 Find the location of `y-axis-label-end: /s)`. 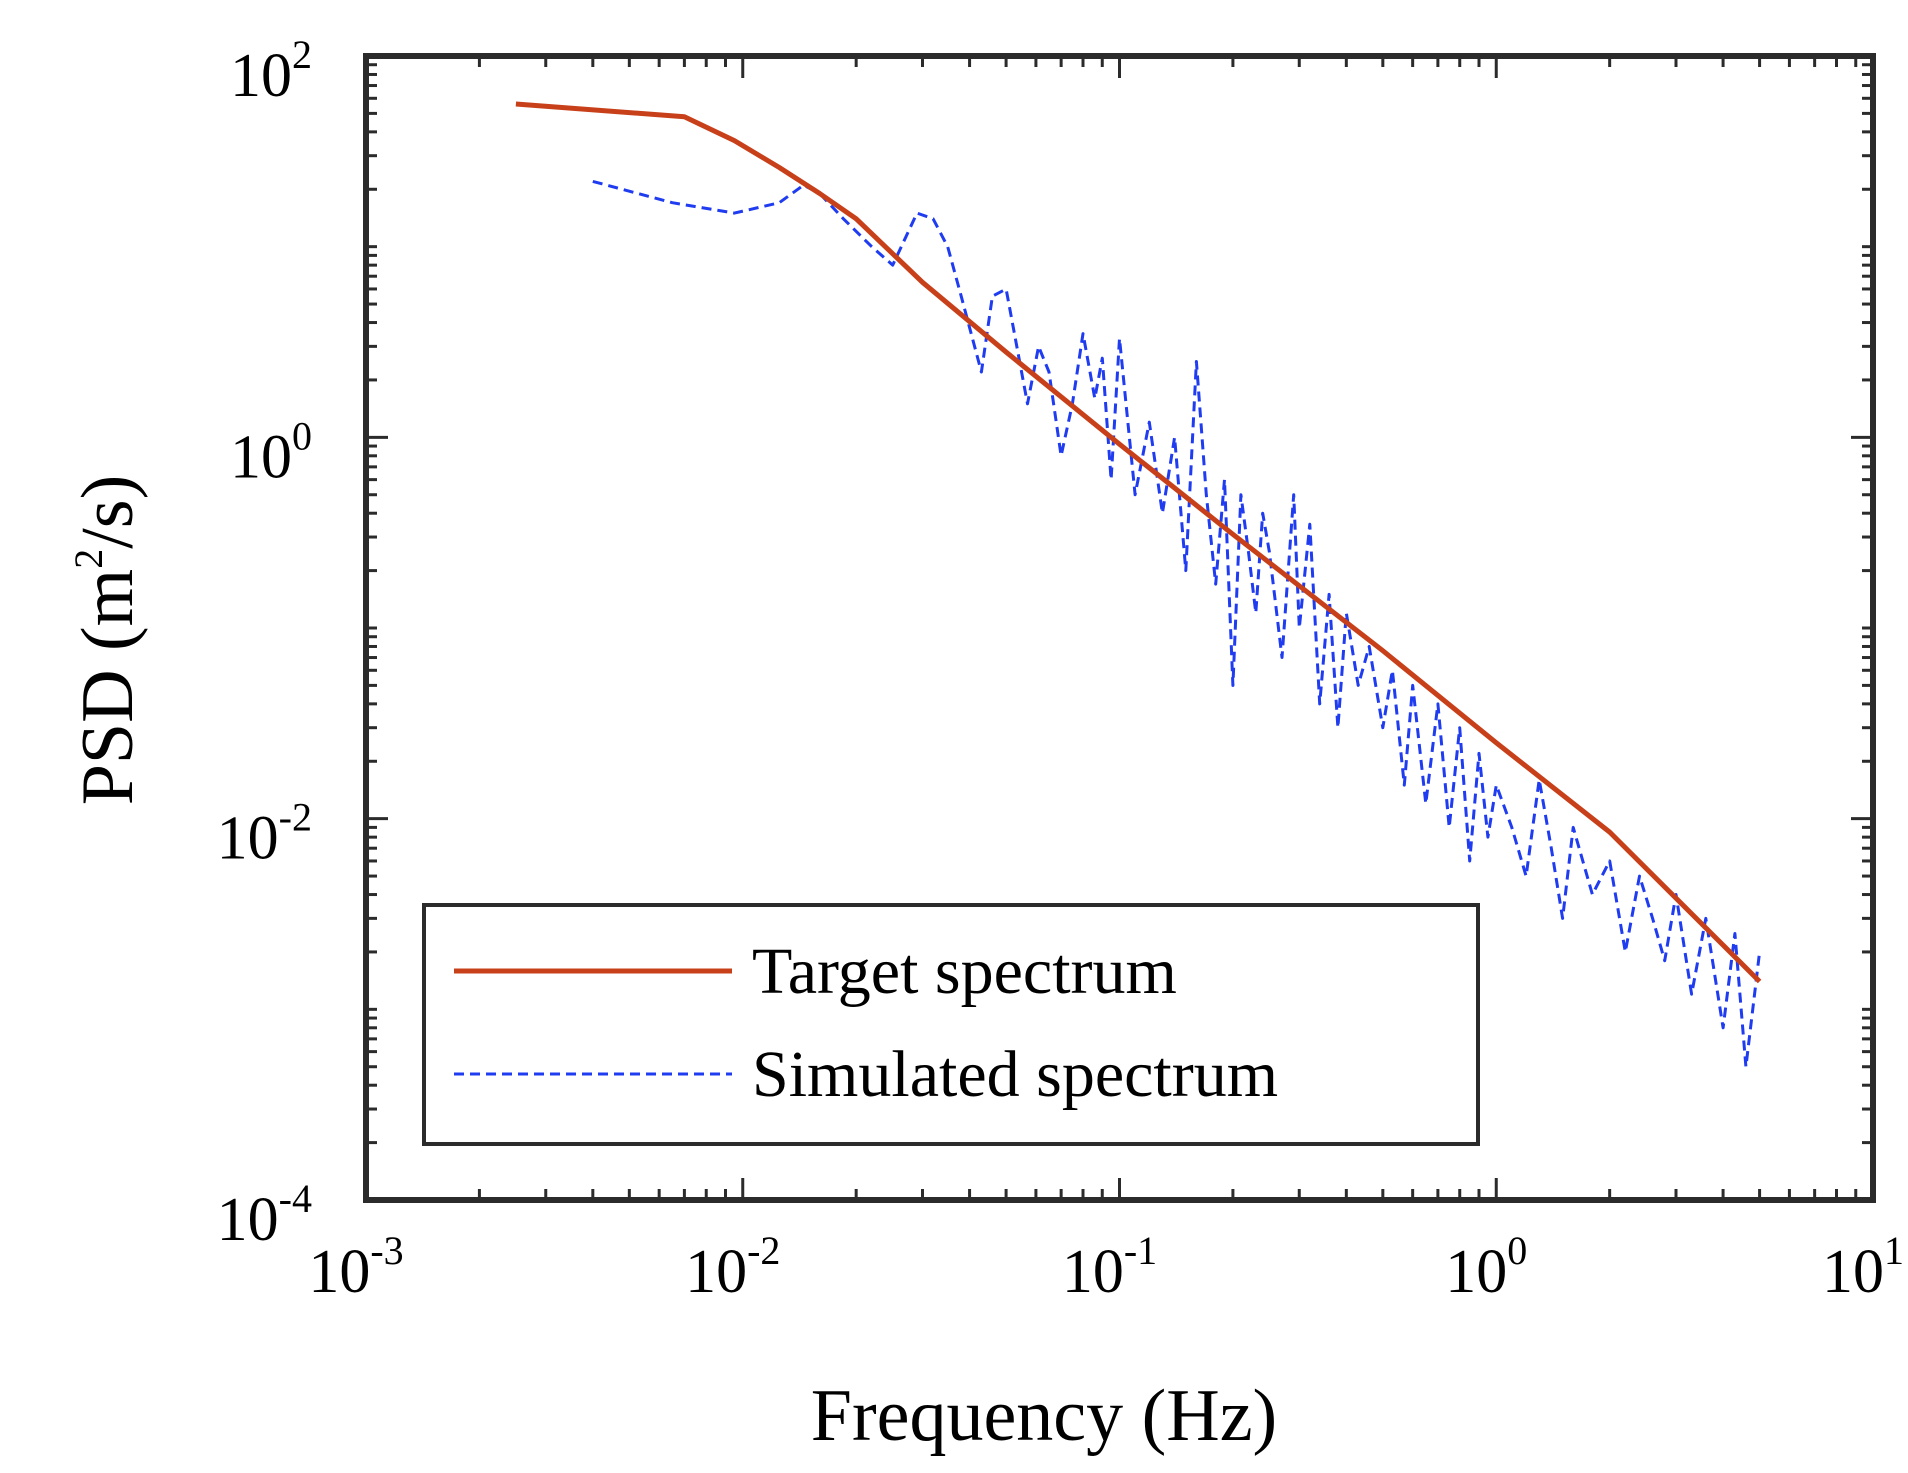

y-axis-label-end: /s) is located at coordinates (108, 512).